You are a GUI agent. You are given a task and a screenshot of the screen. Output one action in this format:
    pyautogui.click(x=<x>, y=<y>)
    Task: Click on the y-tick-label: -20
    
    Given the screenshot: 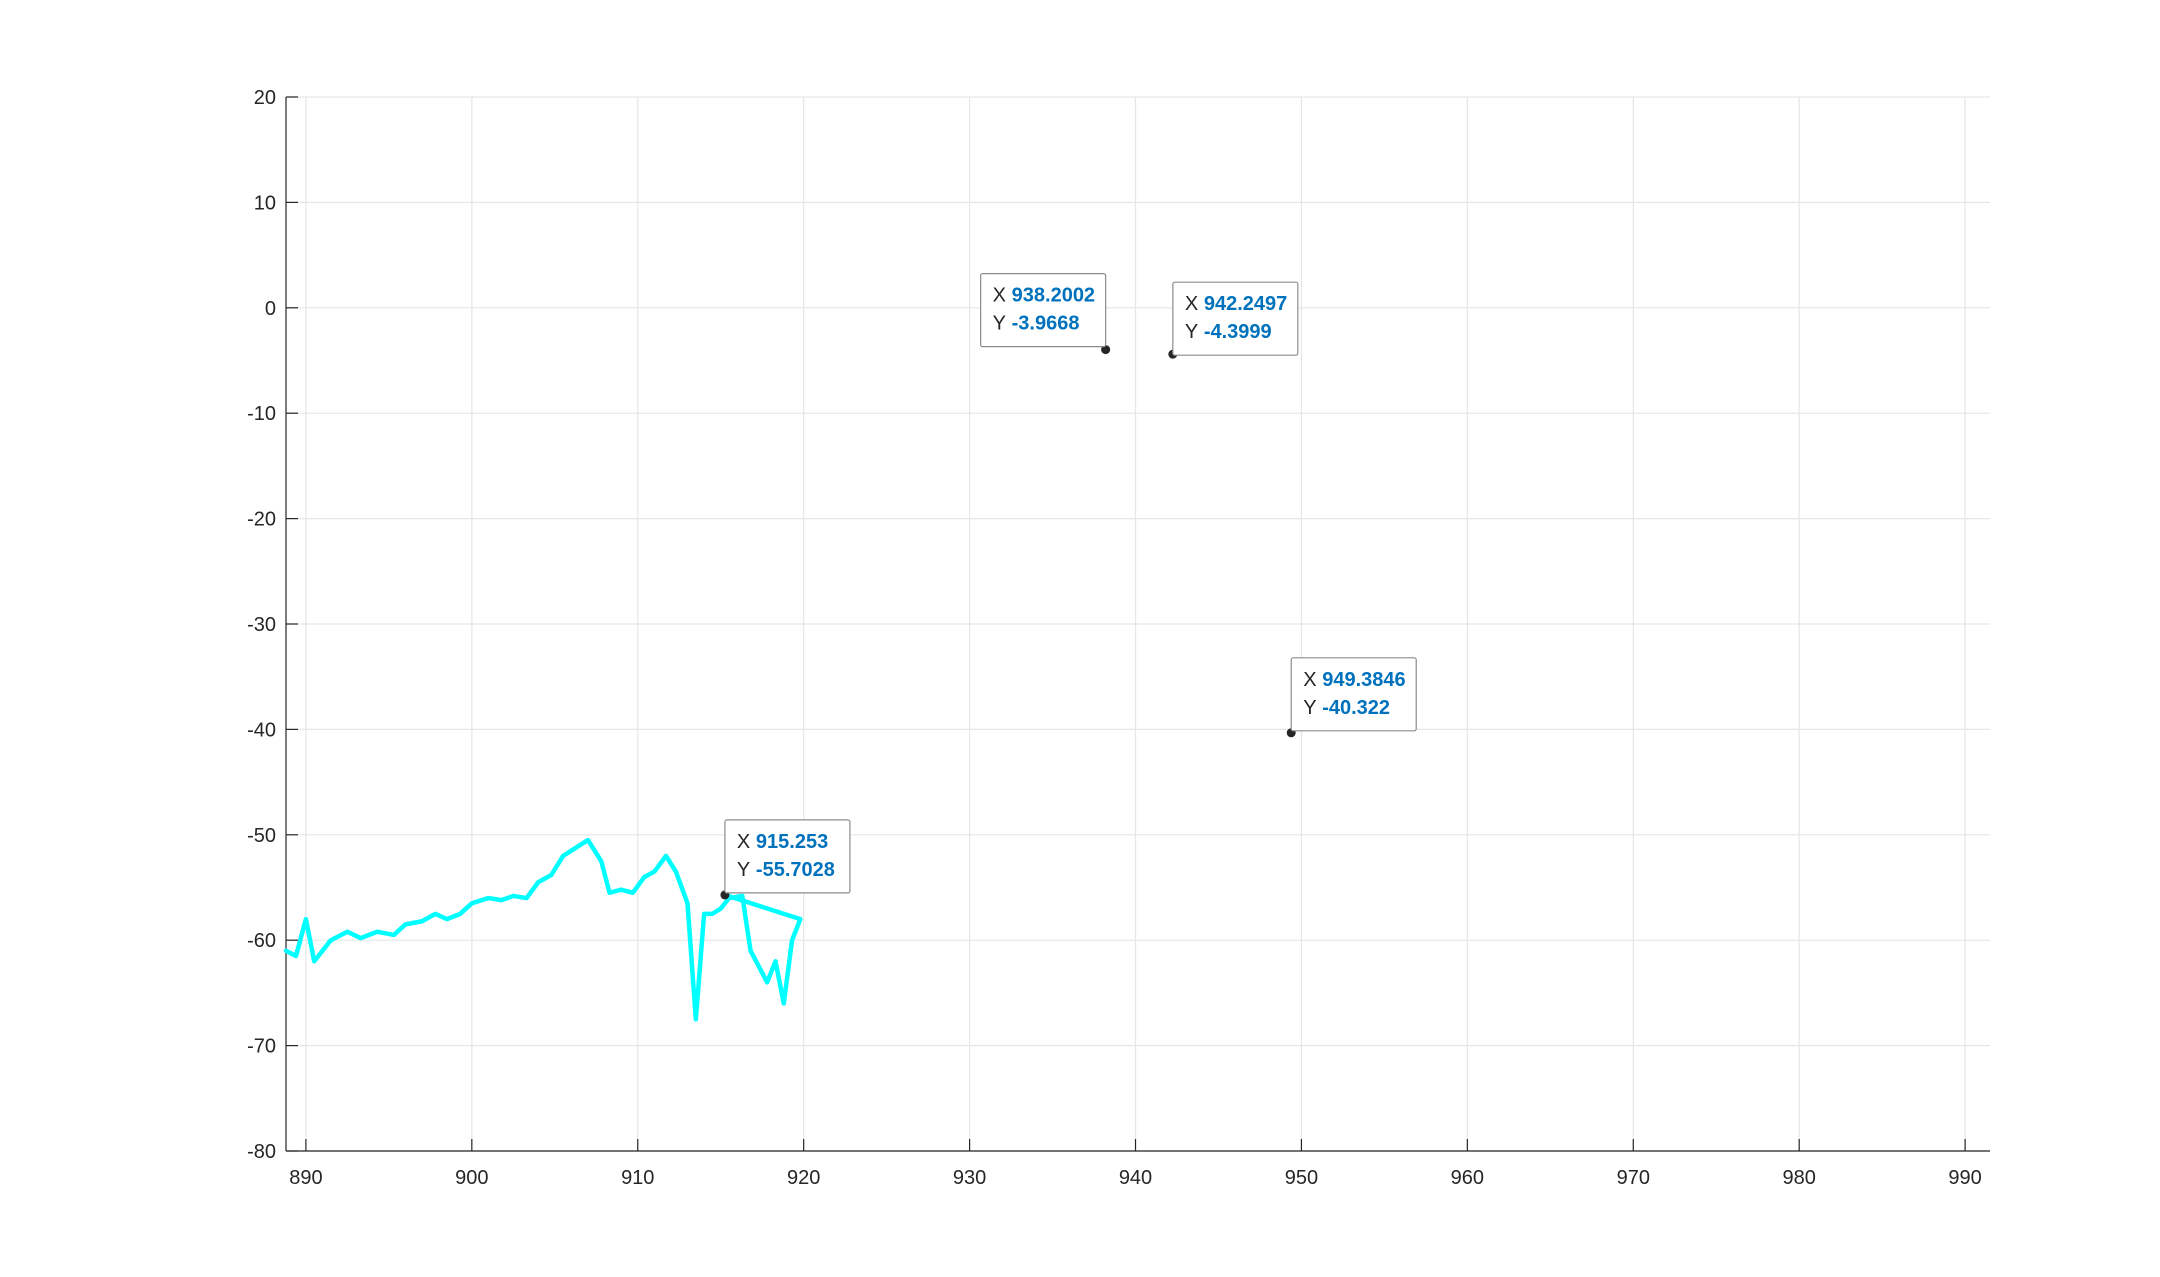 What is the action you would take?
    pyautogui.click(x=261, y=520)
    